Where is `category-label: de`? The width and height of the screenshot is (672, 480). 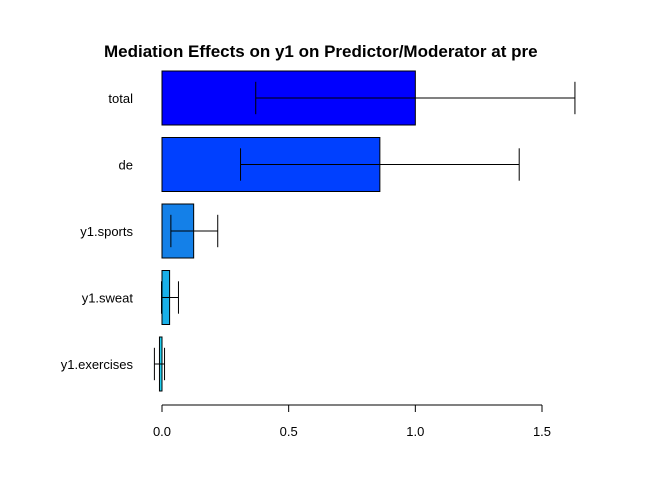 category-label: de is located at coordinates (126, 165).